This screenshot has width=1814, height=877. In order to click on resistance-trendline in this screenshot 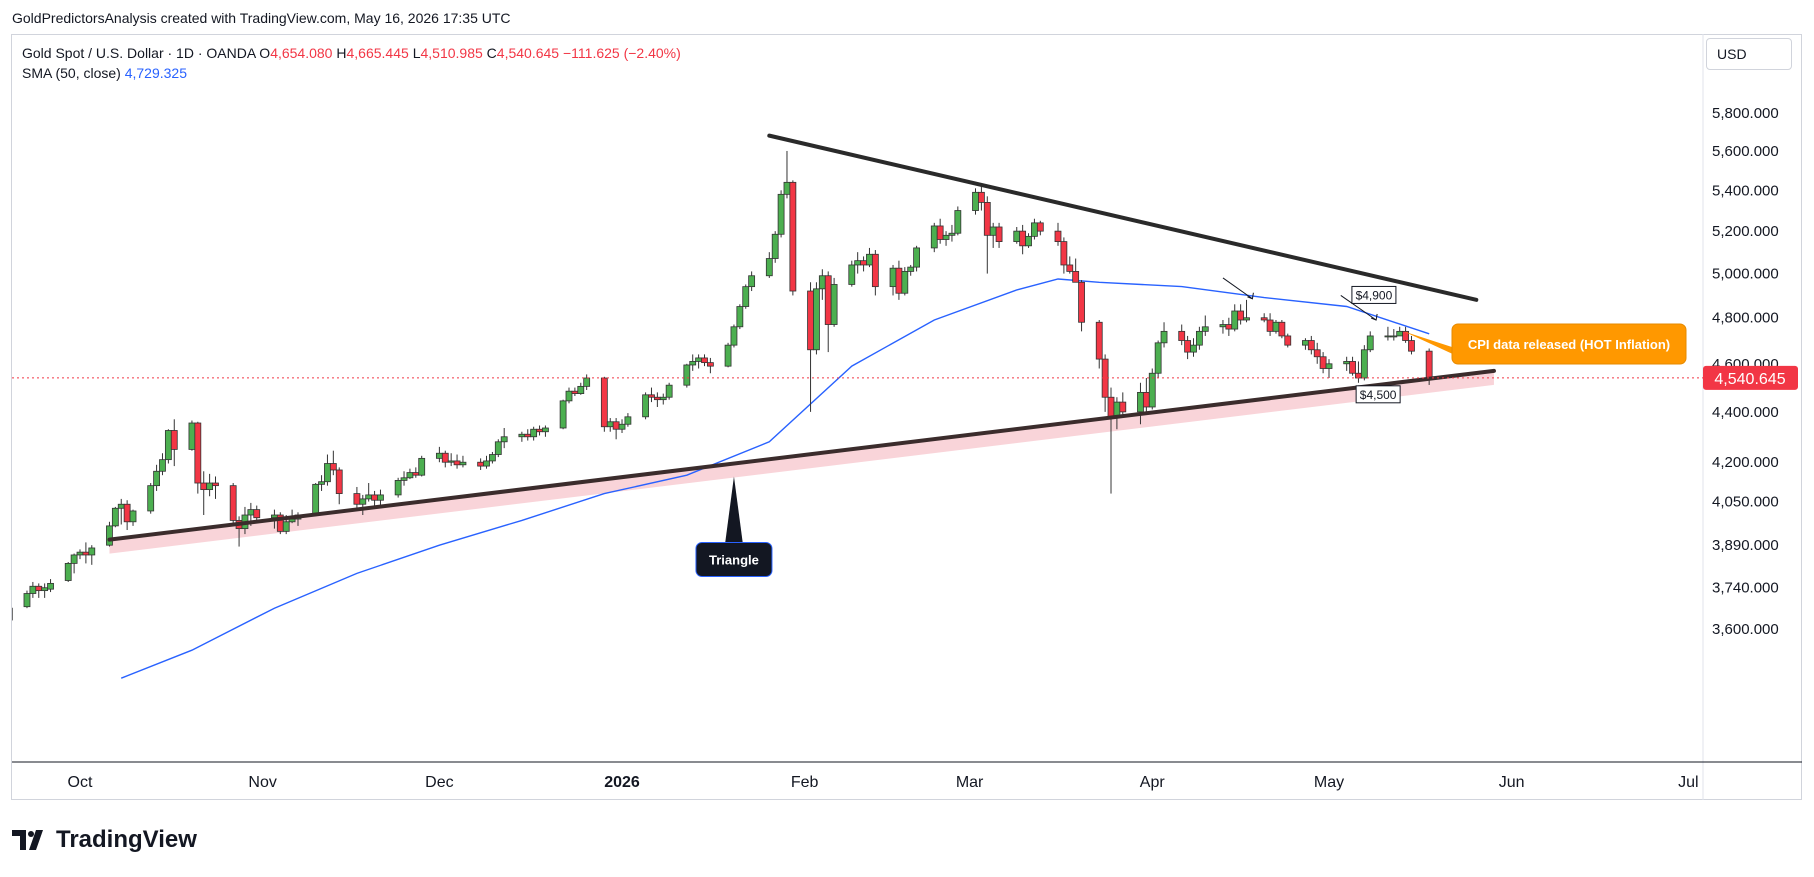, I will do `click(1123, 217)`.